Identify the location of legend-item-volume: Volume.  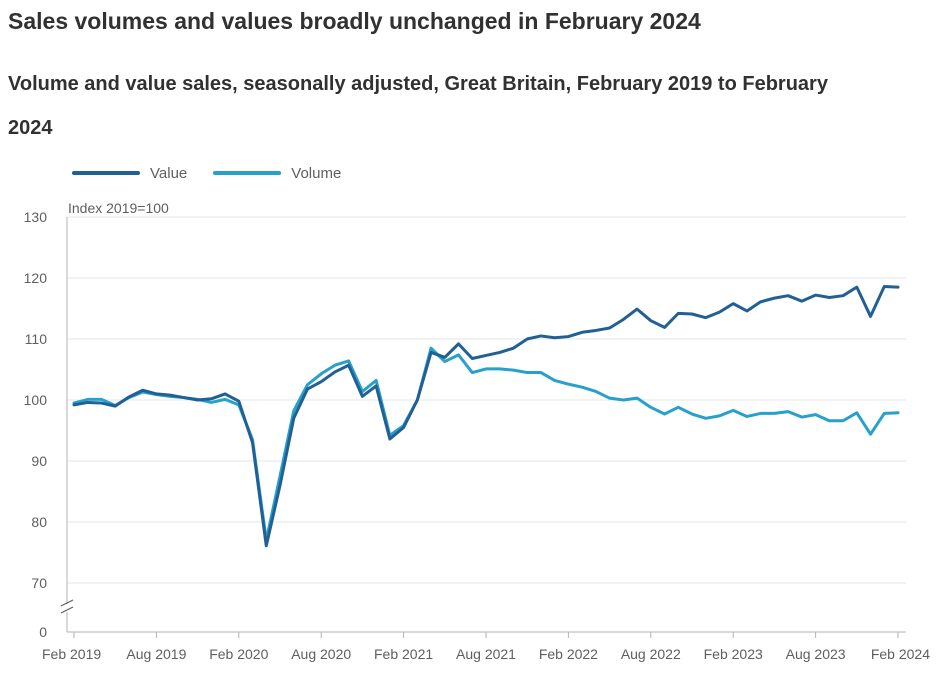
(277, 173).